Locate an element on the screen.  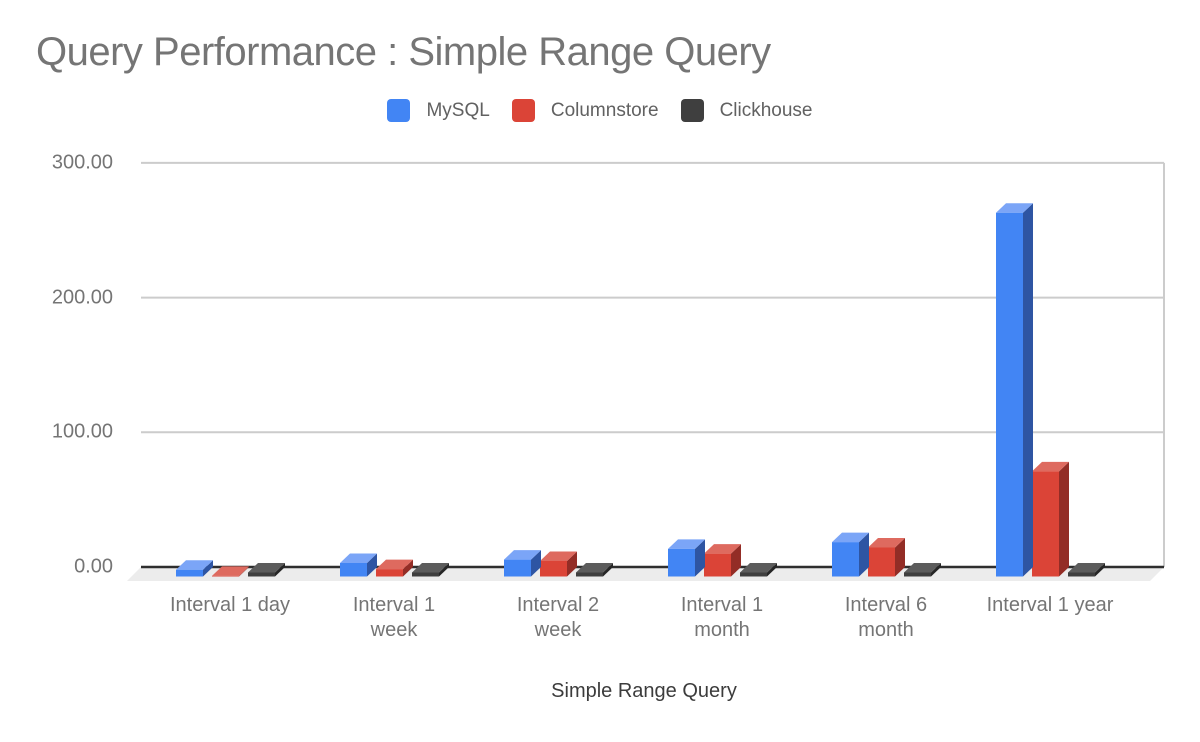
bar-clickhouse-0-side is located at coordinates (280, 569).